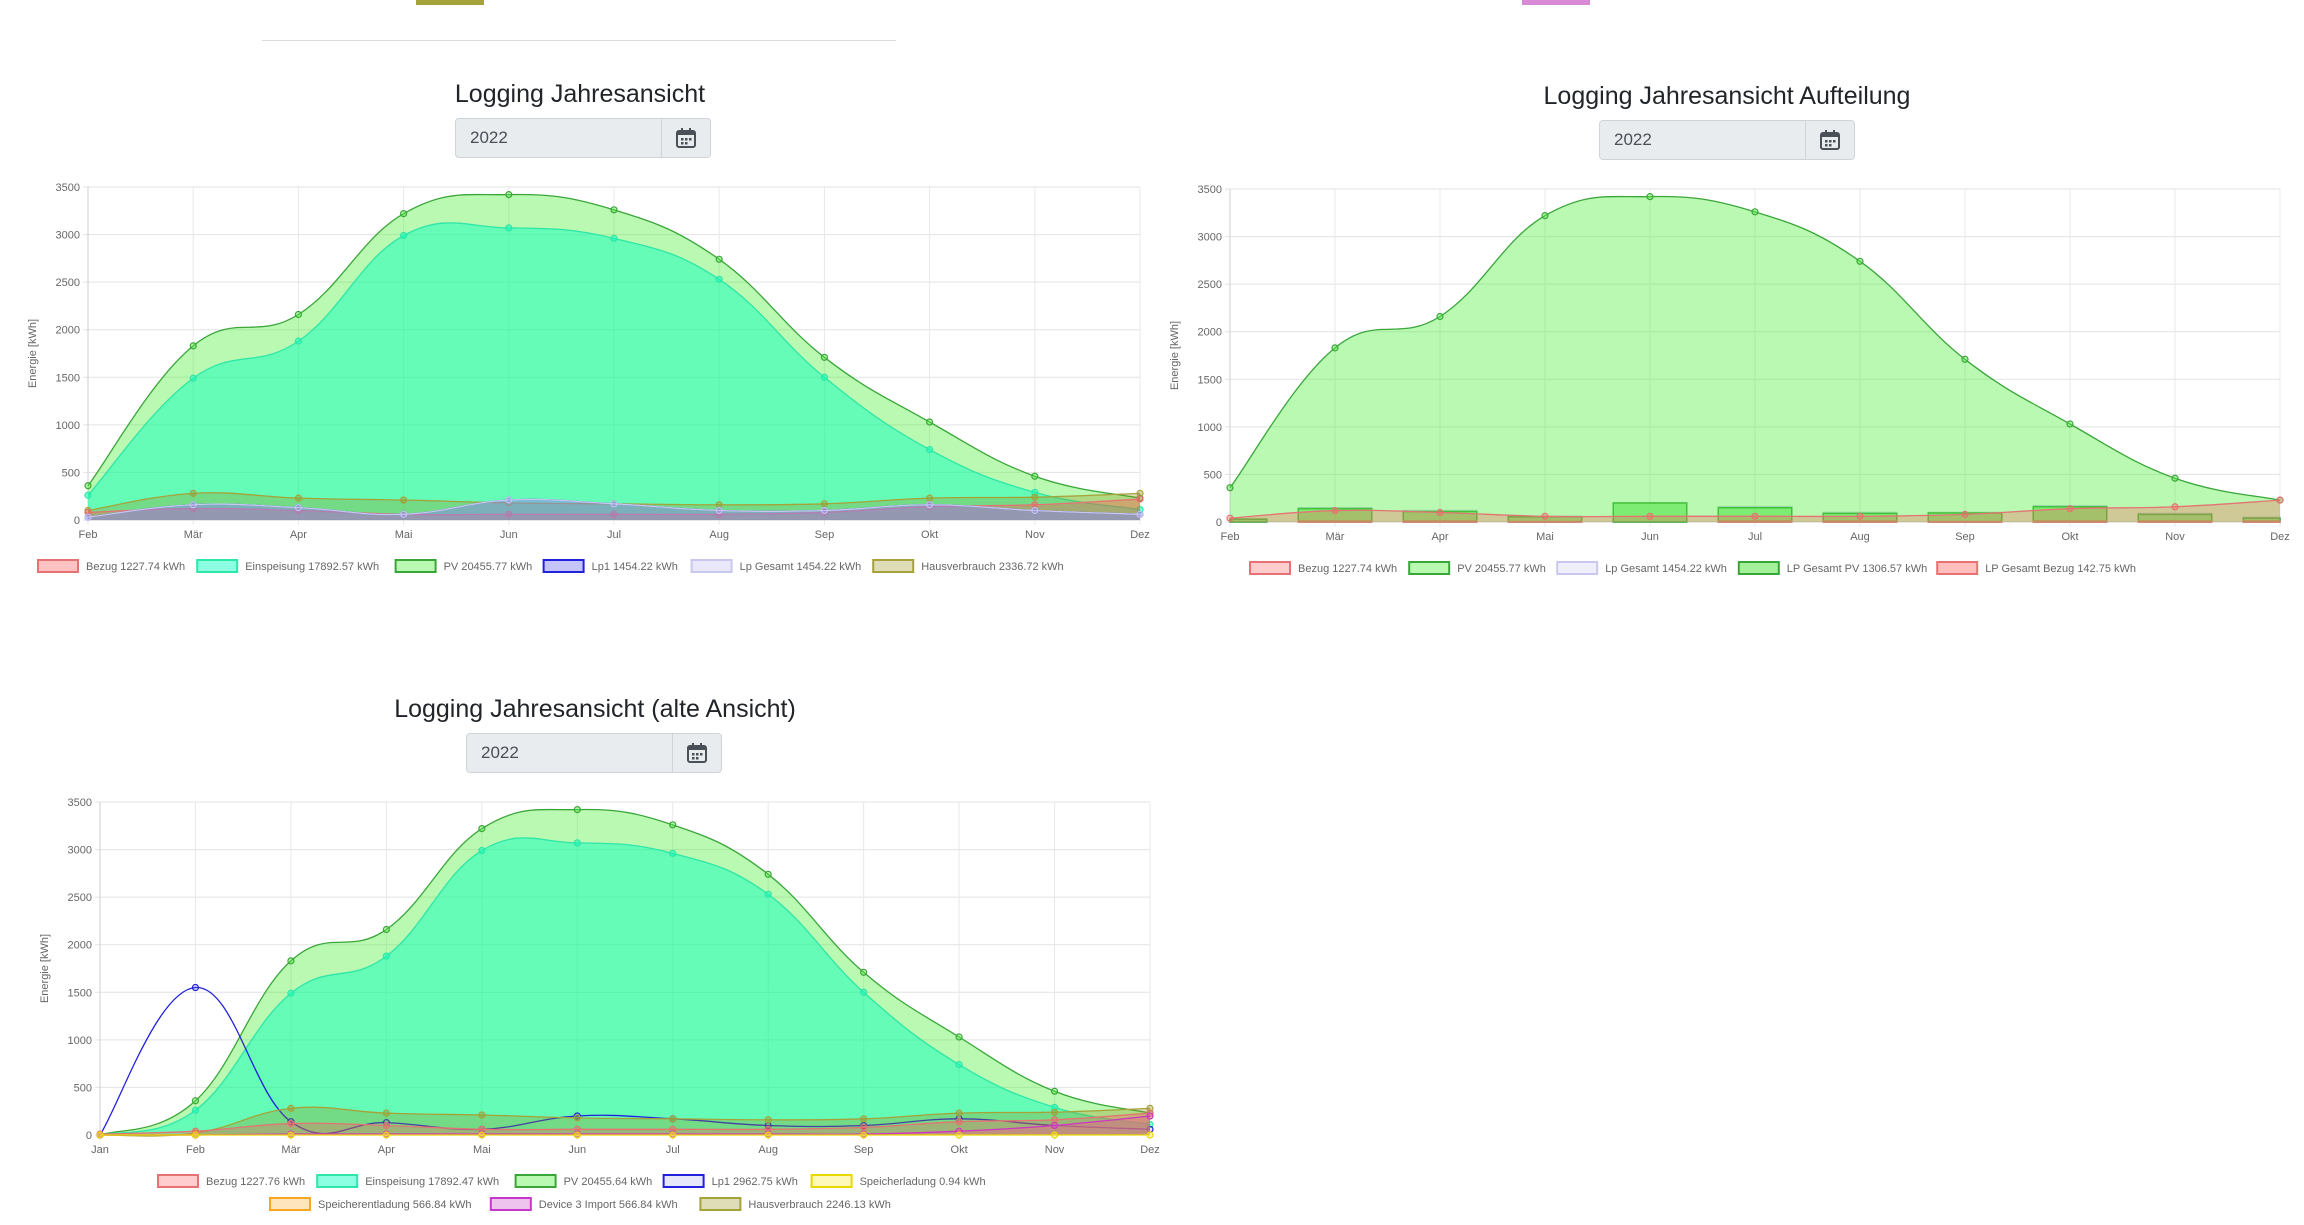 This screenshot has height=1225, width=2304. What do you see at coordinates (408, 1181) in the screenshot?
I see `legend-item: Einspeisung 17892.47 kWh` at bounding box center [408, 1181].